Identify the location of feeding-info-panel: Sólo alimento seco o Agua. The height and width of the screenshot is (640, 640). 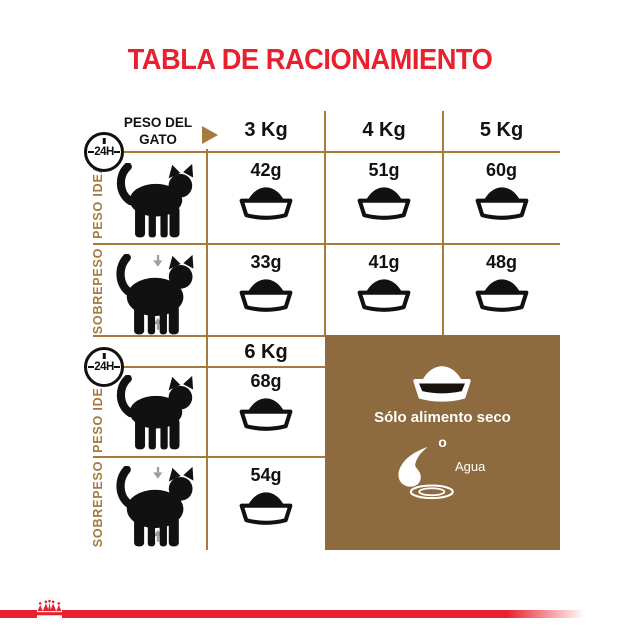
(442, 442).